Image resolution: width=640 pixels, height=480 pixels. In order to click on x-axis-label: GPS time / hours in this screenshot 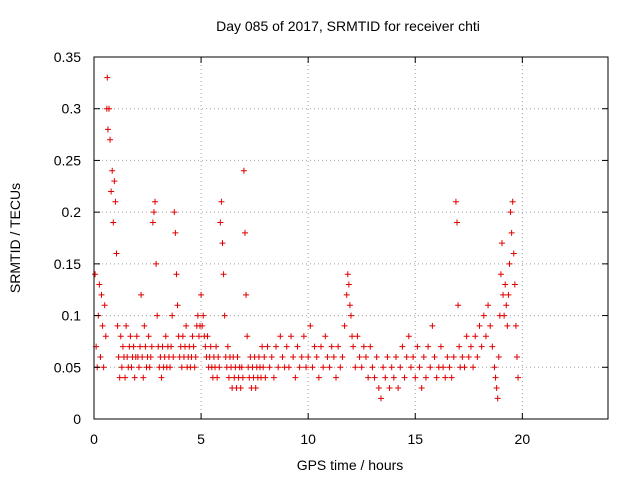, I will do `click(350, 465)`.